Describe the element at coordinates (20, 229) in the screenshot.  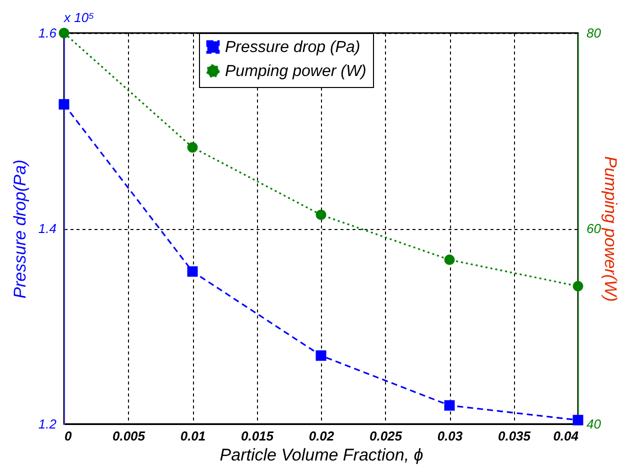
I see `y-axis-title: Pressure drop(Pa)` at that location.